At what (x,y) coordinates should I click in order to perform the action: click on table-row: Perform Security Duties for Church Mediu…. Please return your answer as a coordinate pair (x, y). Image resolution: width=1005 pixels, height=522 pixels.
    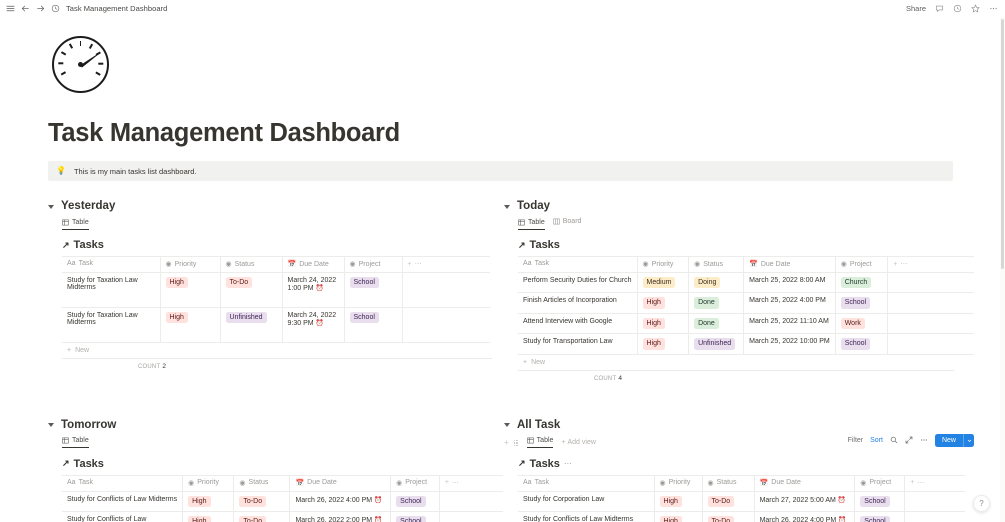
    Looking at the image, I should click on (746, 283).